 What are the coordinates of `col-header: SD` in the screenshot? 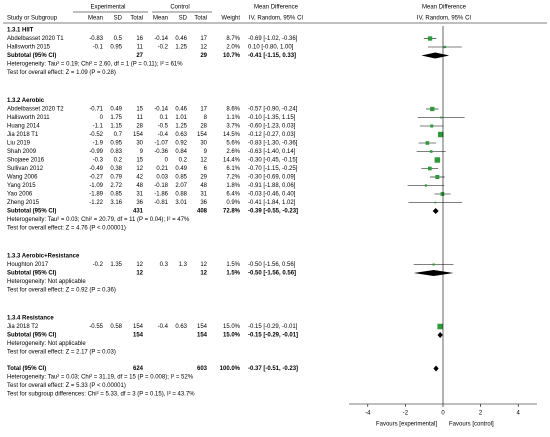 It's located at (183, 19).